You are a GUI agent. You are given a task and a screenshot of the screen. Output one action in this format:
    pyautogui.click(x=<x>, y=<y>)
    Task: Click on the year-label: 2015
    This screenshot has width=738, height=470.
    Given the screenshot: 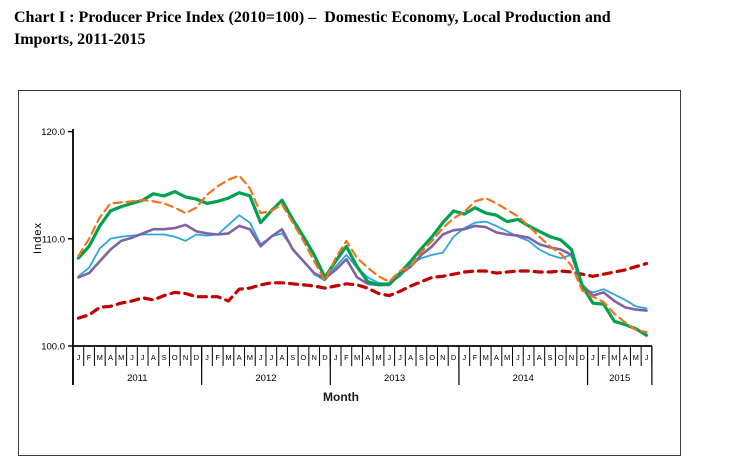 What is the action you would take?
    pyautogui.click(x=619, y=378)
    